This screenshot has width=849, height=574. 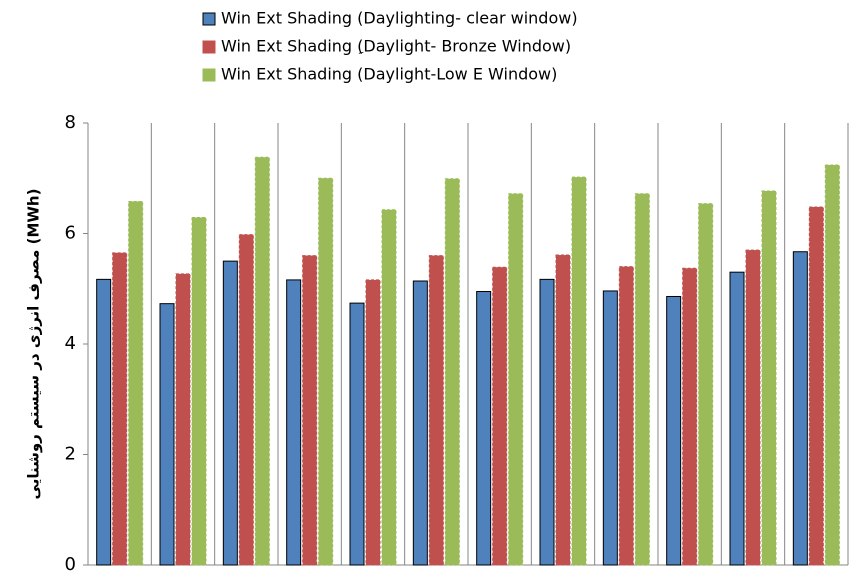 What do you see at coordinates (70, 564) in the screenshot?
I see `y-tick-label: 0` at bounding box center [70, 564].